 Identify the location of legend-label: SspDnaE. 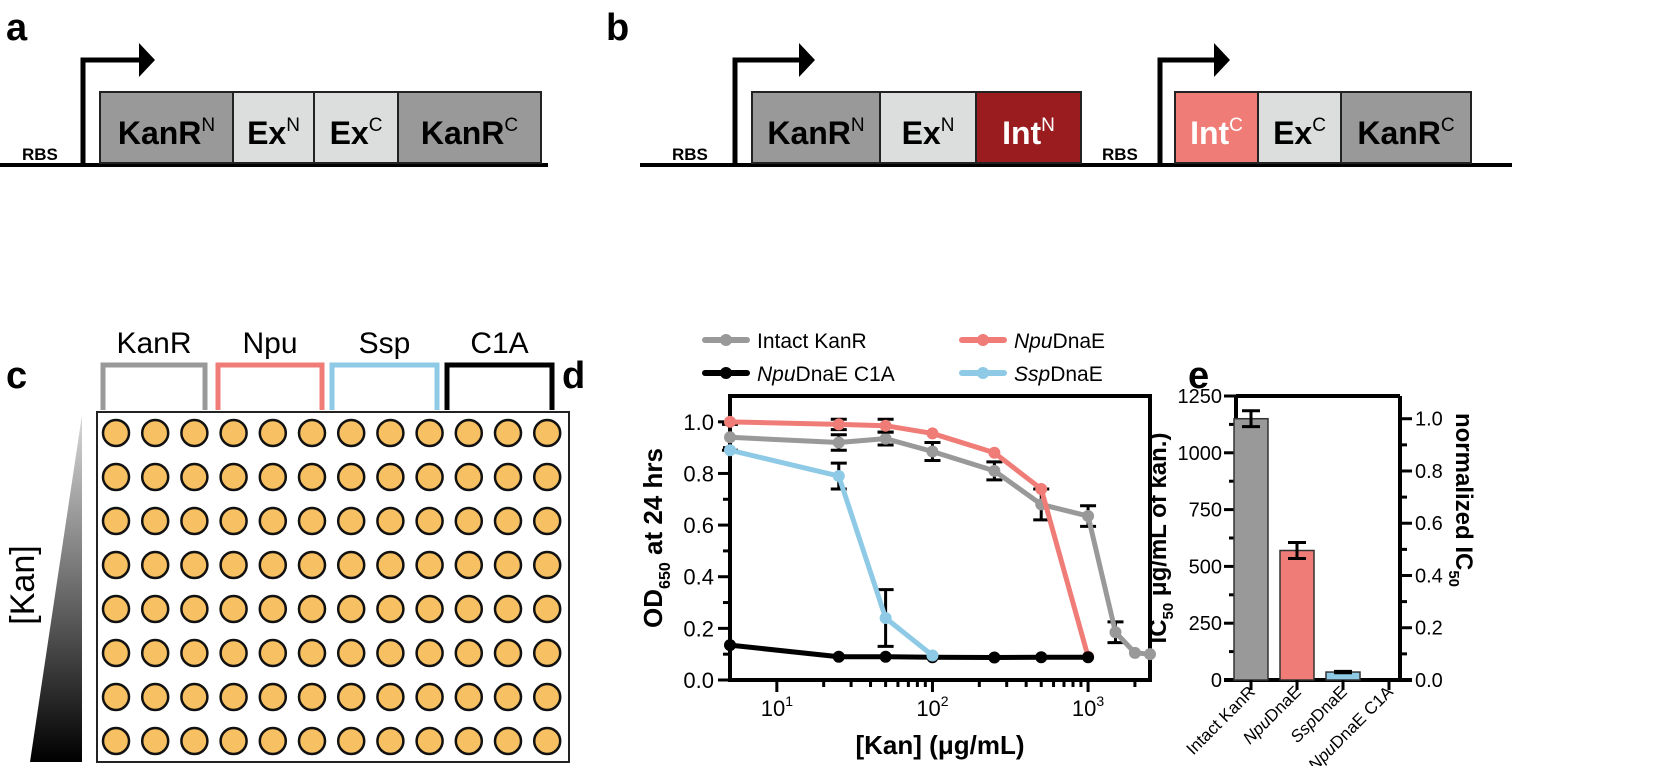
(1058, 374).